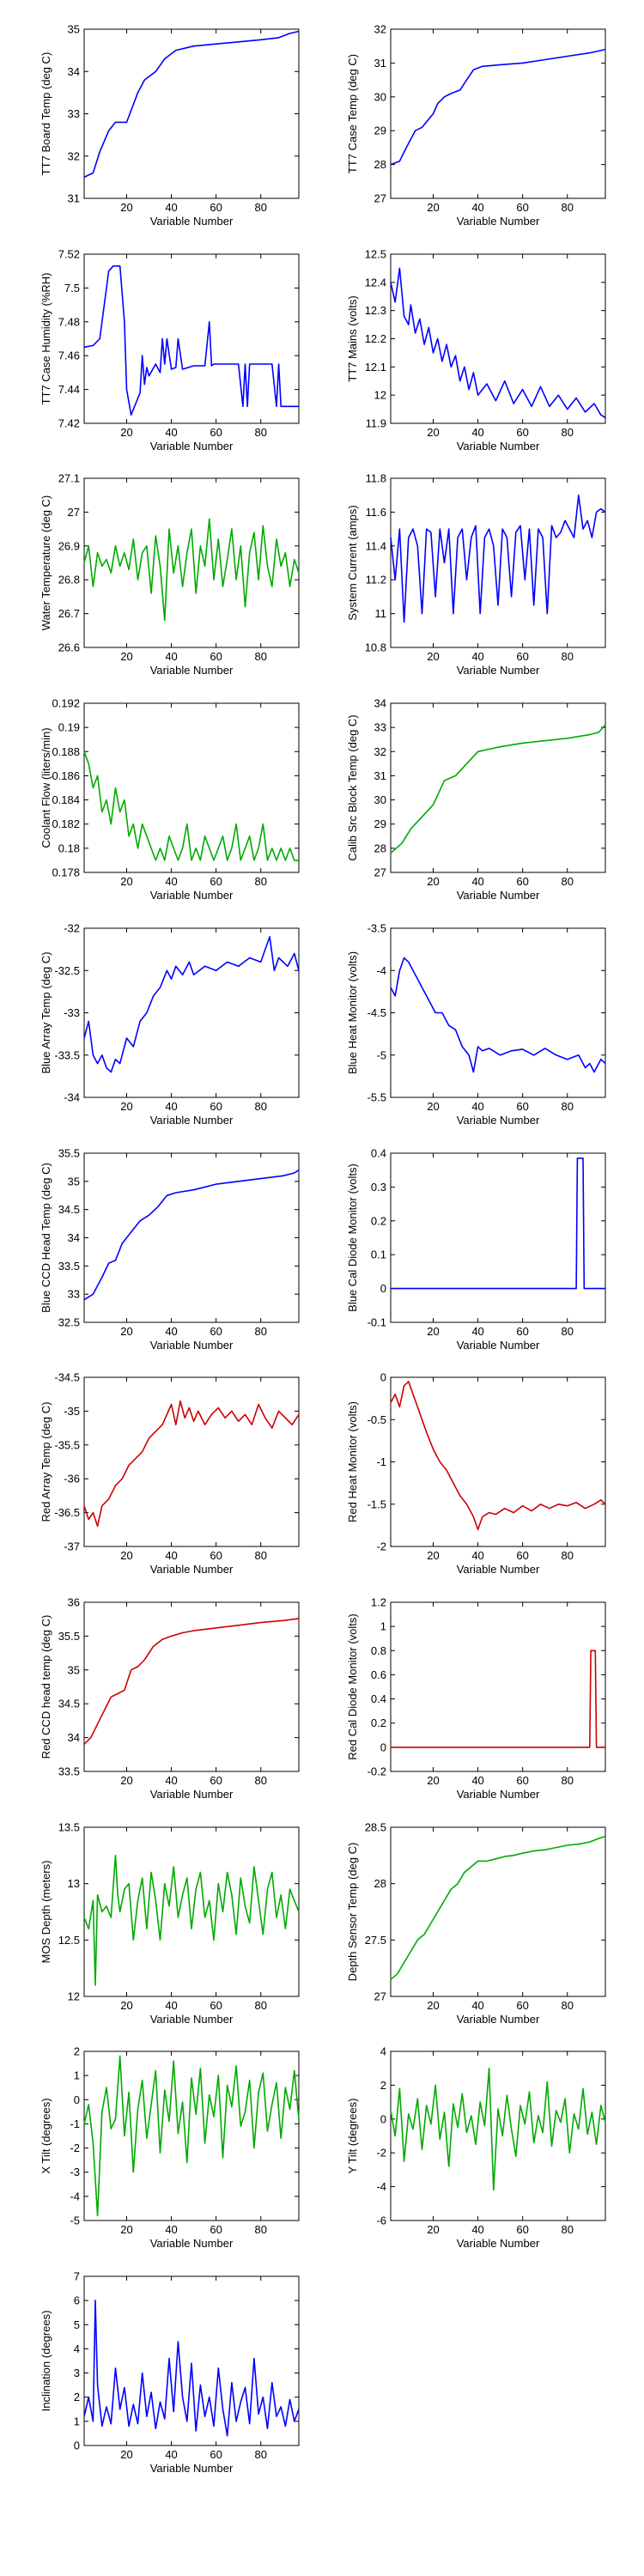 The height and width of the screenshot is (2576, 644). I want to click on y-tick-label: 2, so click(77, 2397).